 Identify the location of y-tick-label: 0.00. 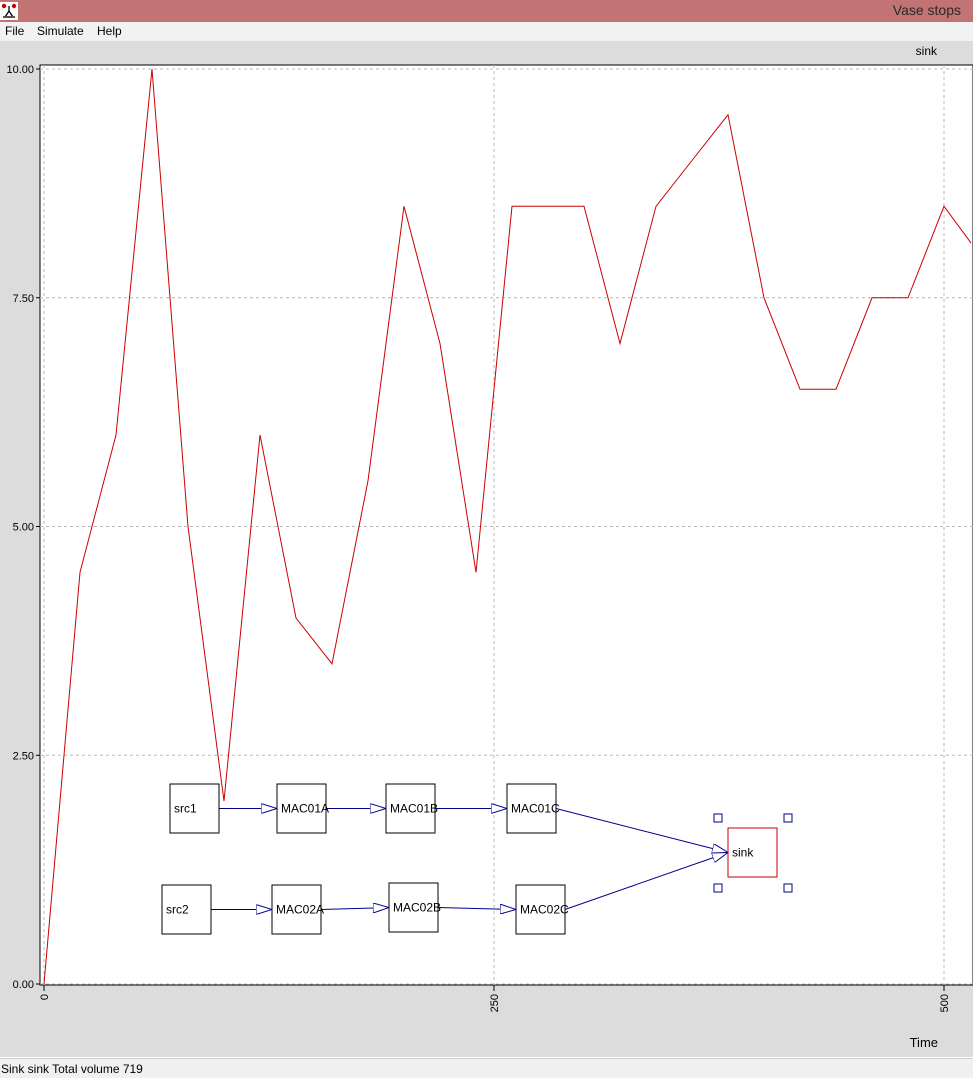
(23, 985).